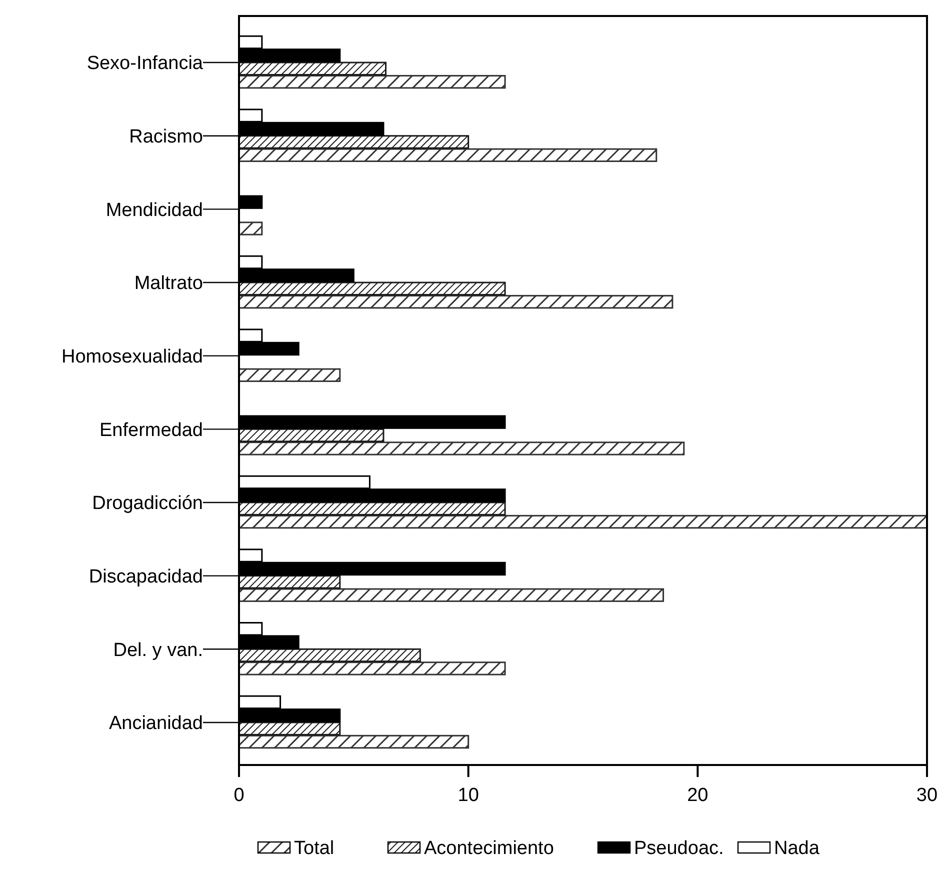 The width and height of the screenshot is (951, 880). Describe the element at coordinates (147, 503) in the screenshot. I see `y-tick-label: Drogadicción` at that location.